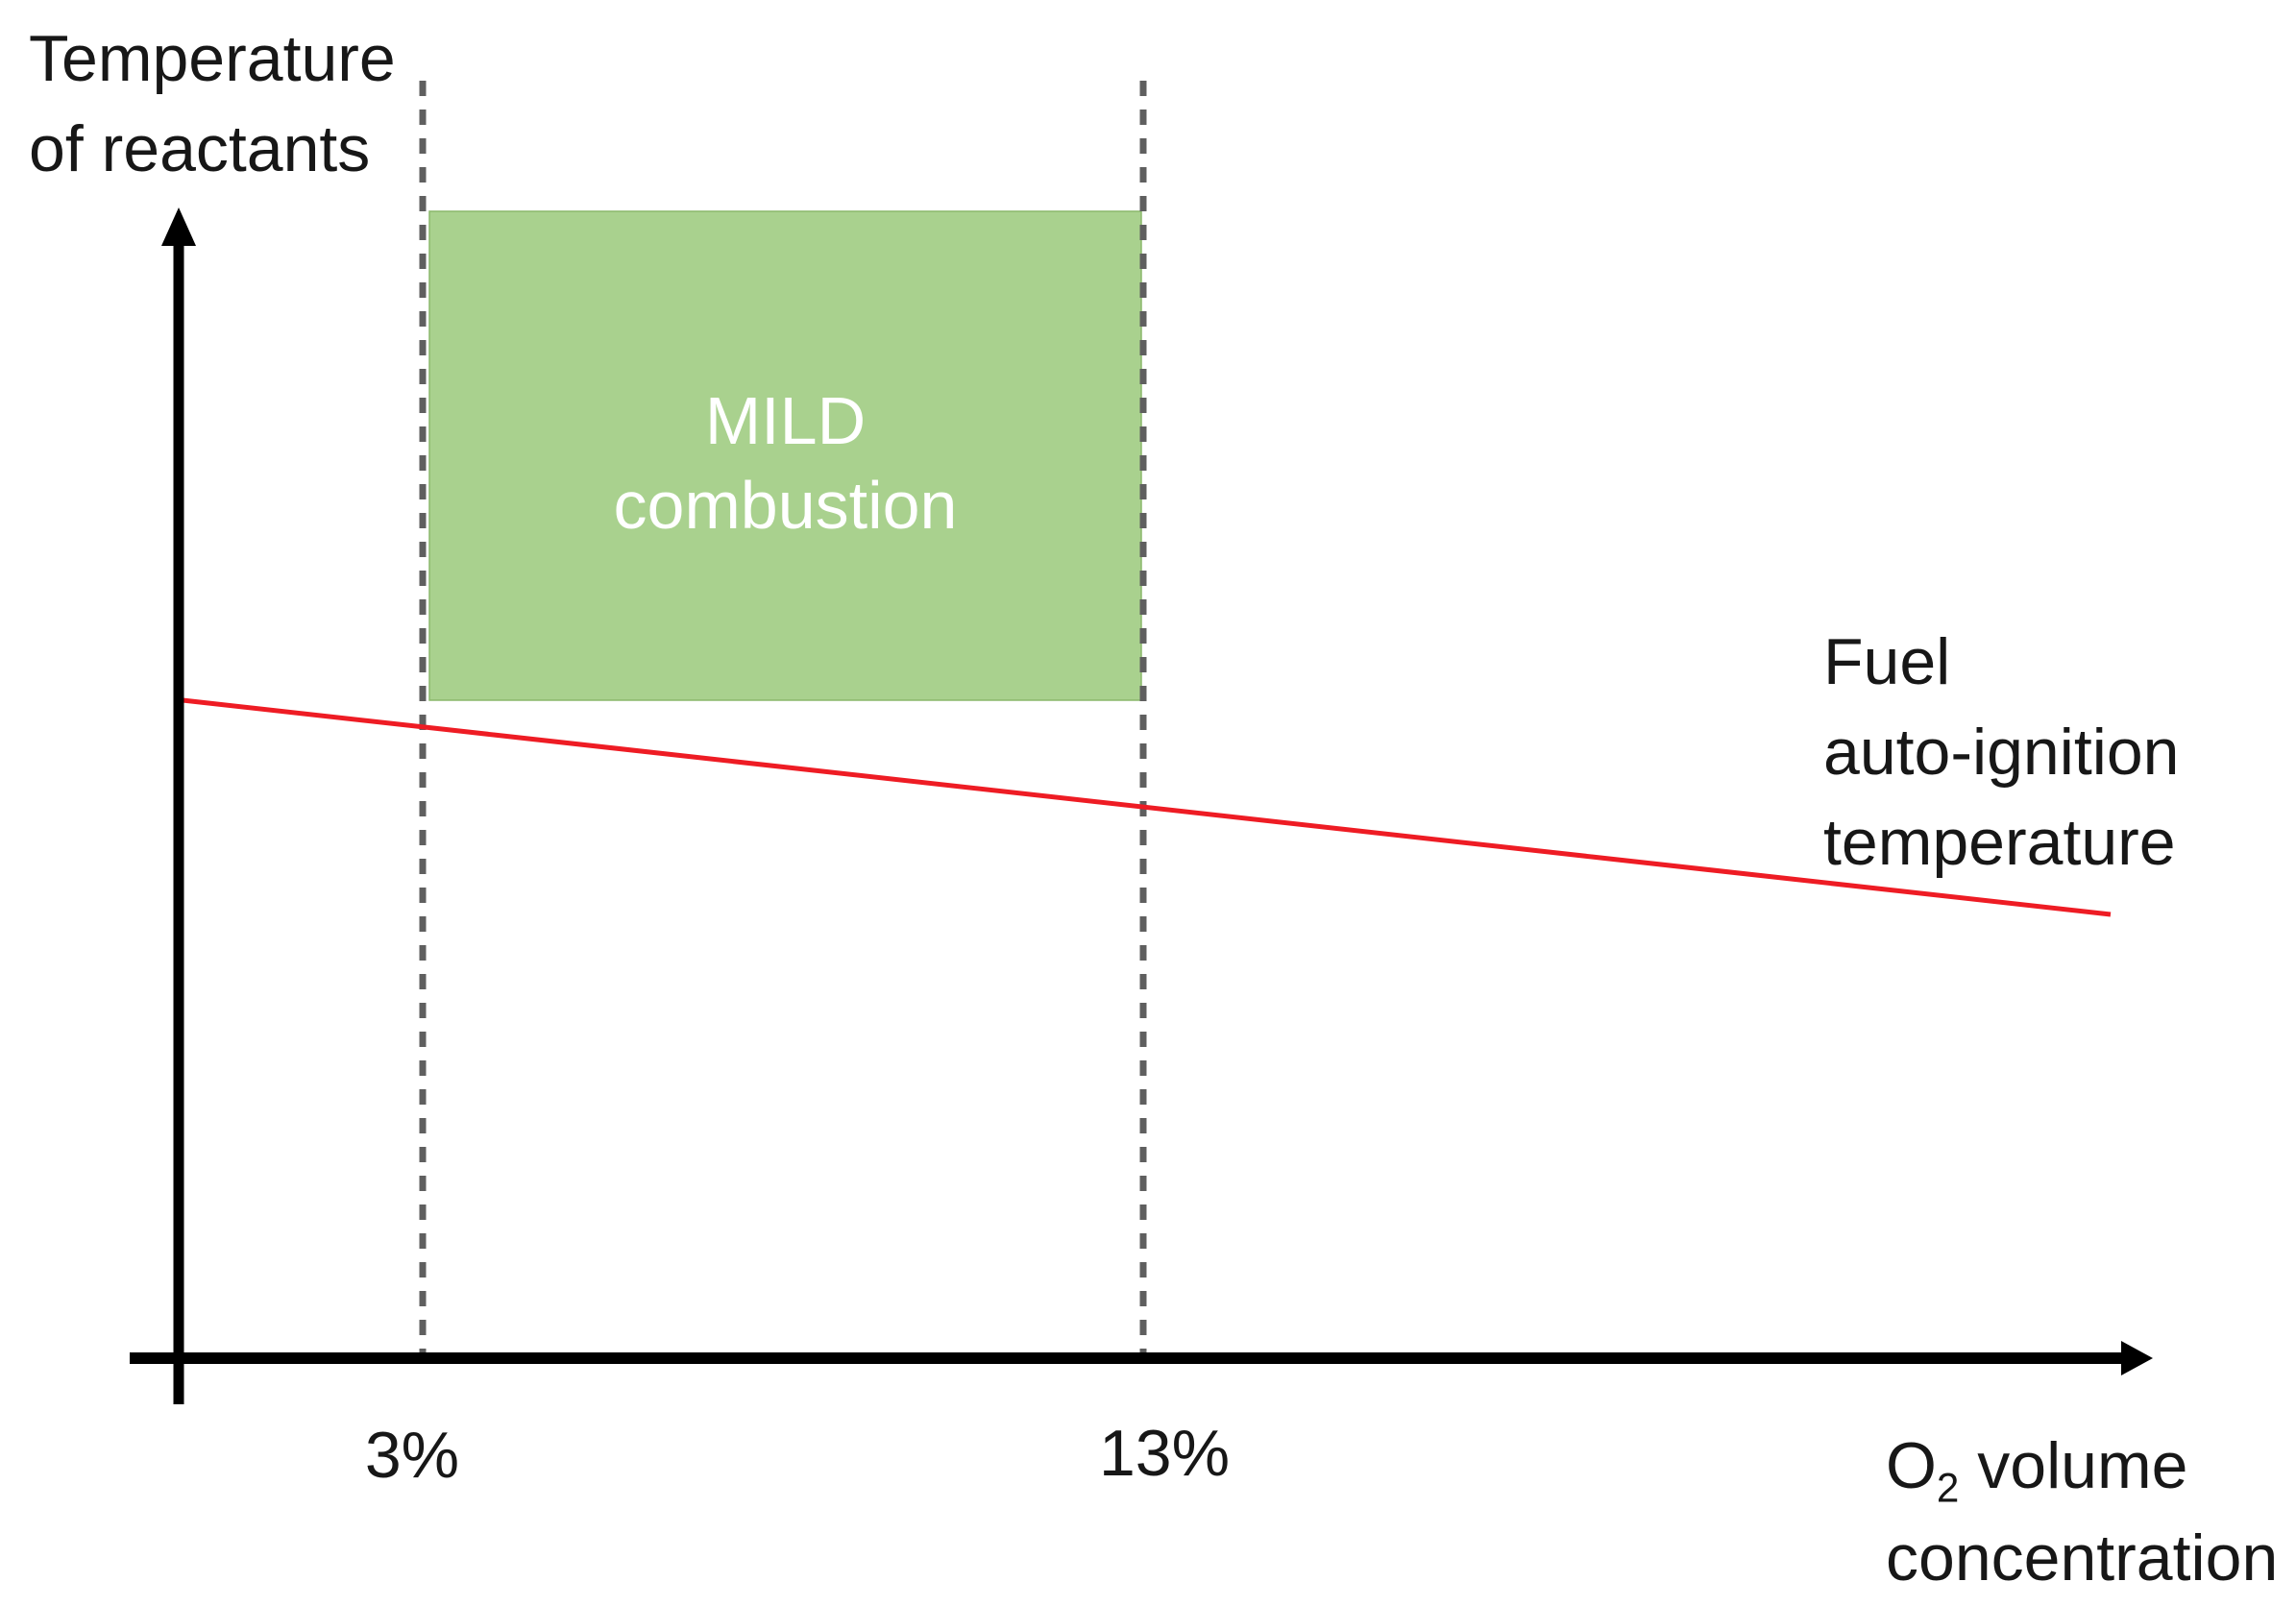  I want to click on auto-ignition-line, so click(1147, 807).